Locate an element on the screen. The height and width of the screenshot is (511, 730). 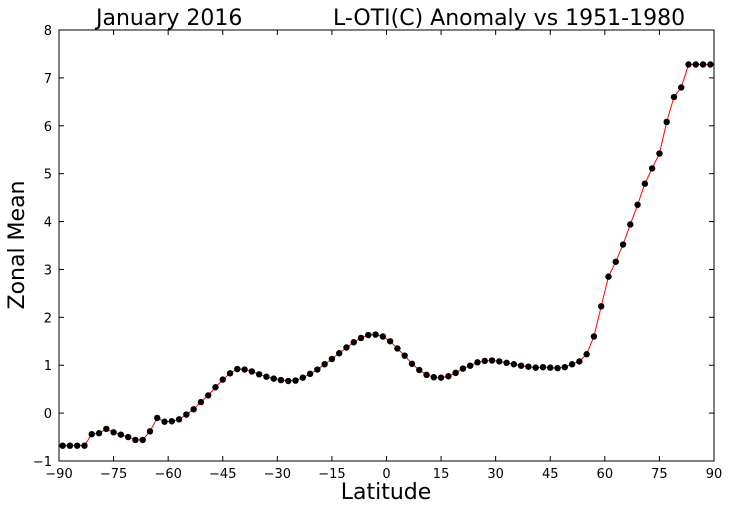
y-tick-label: 7 is located at coordinates (48, 79).